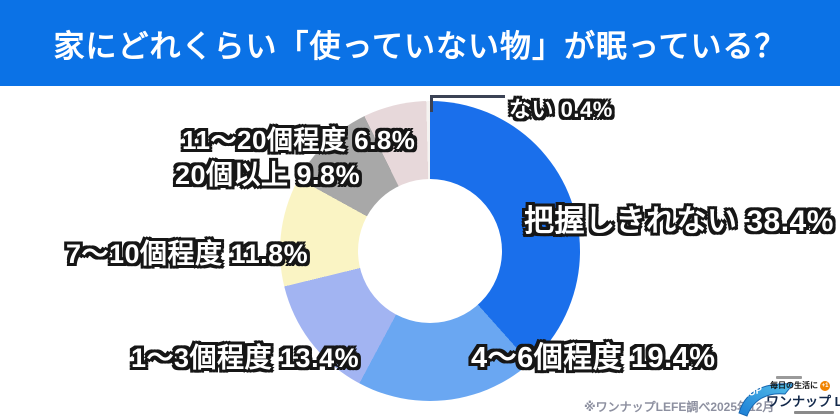 This screenshot has height=420, width=840. What do you see at coordinates (803, 401) in the screenshot?
I see `brand-name: ワンナップ LIFE` at bounding box center [803, 401].